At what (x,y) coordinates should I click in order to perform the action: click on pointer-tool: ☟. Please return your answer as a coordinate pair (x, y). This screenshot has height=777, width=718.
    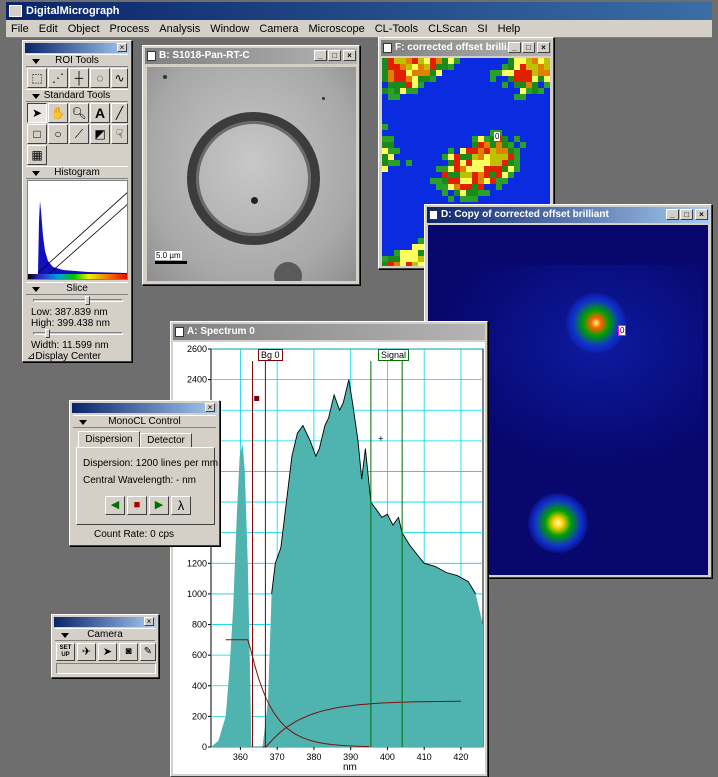
    Looking at the image, I should click on (119, 134).